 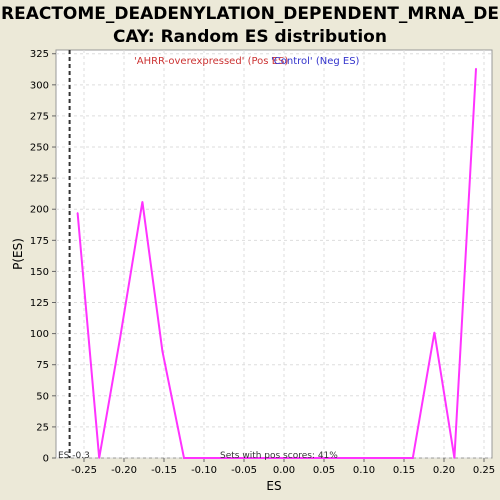 I want to click on chart-title-line-2: CAY: Random ES distribution, so click(x=250, y=37).